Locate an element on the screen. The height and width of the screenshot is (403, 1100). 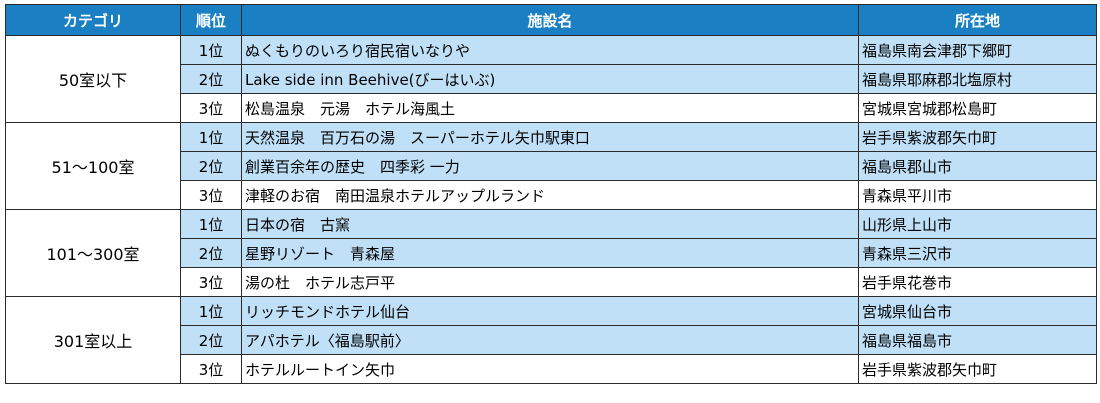
table-row: 2位 アパホテル〈福島駅前〉 福島県福島市 is located at coordinates (551, 340).